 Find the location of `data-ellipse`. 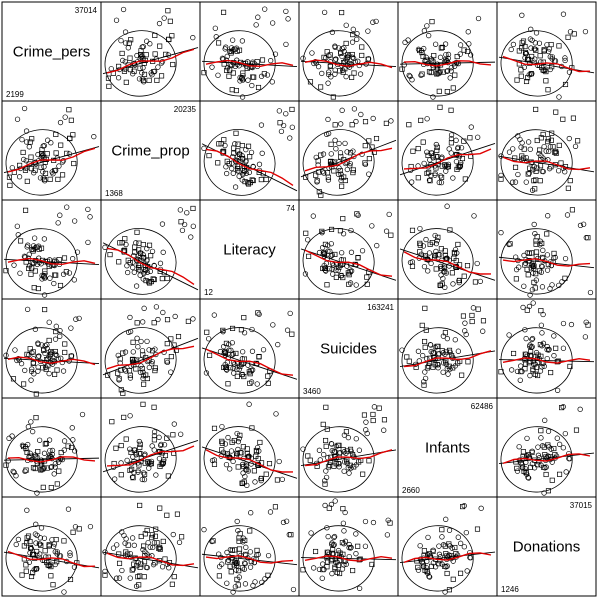

data-ellipse is located at coordinates (140, 63).